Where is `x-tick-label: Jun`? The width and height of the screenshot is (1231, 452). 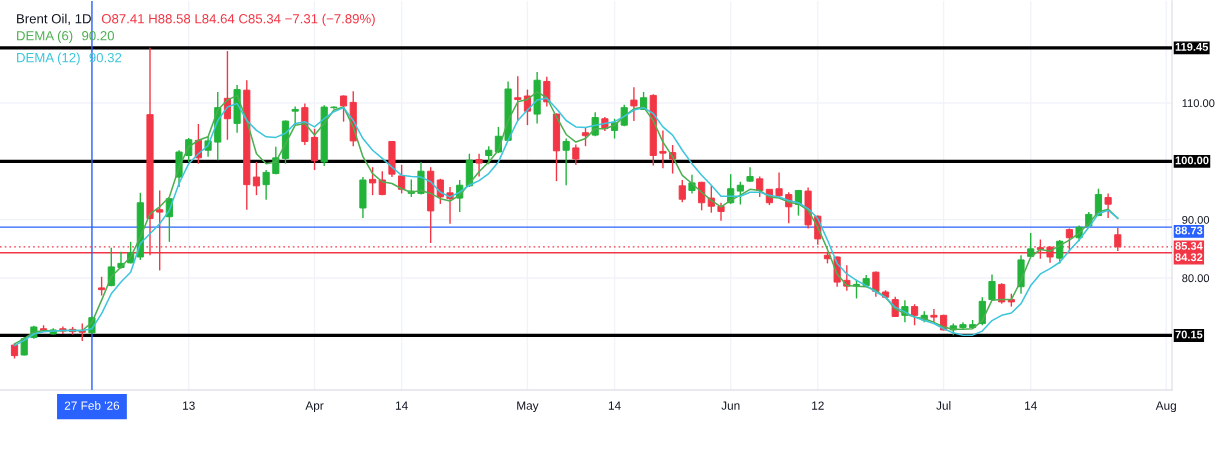
x-tick-label: Jun is located at coordinates (730, 405).